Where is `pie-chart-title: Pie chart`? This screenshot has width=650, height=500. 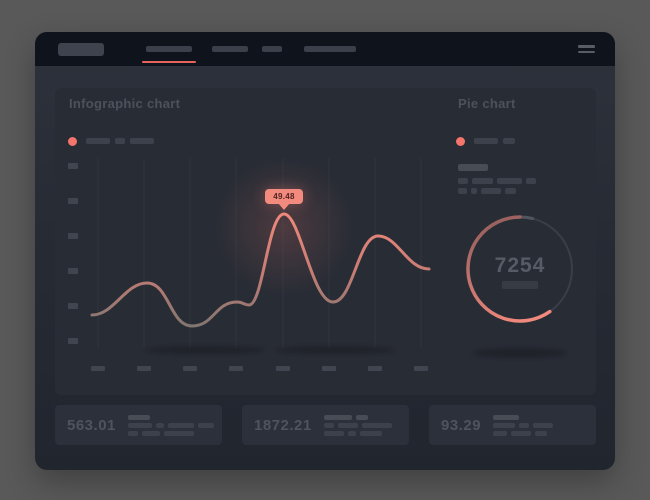
pie-chart-title: Pie chart is located at coordinates (487, 103).